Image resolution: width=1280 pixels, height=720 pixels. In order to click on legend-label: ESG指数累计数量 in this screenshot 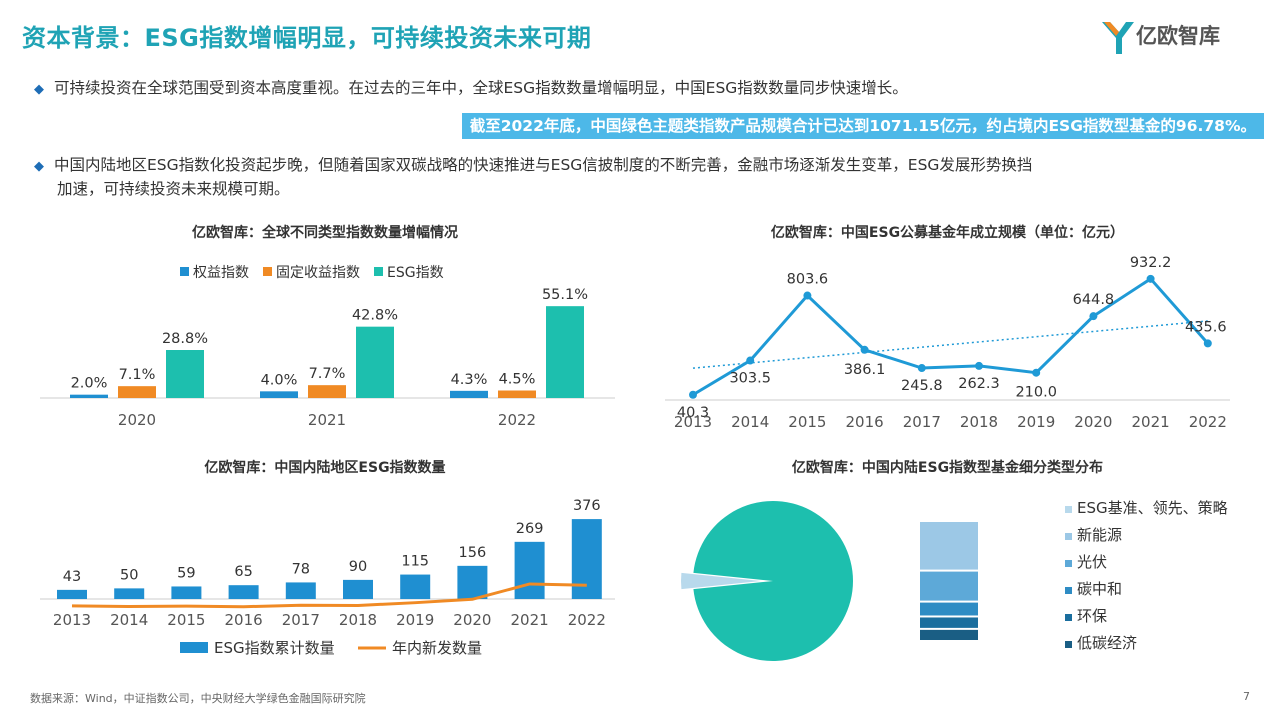, I will do `click(274, 648)`.